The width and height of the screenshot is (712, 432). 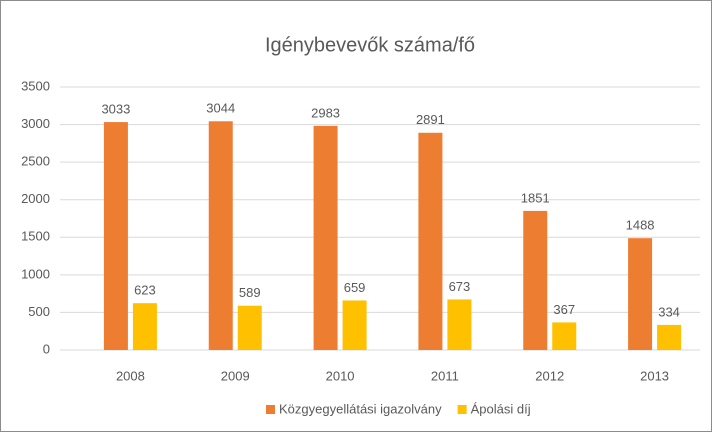 What do you see at coordinates (340, 375) in the screenshot?
I see `x-tick-label: 2010` at bounding box center [340, 375].